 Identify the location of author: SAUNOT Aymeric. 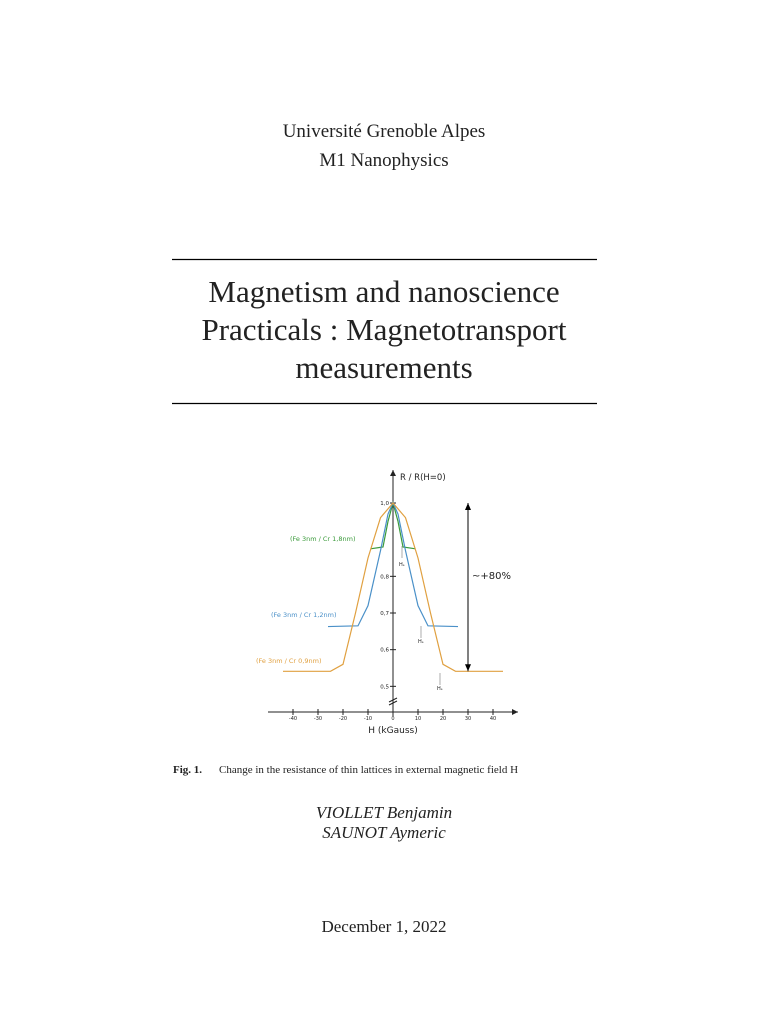
(384, 832).